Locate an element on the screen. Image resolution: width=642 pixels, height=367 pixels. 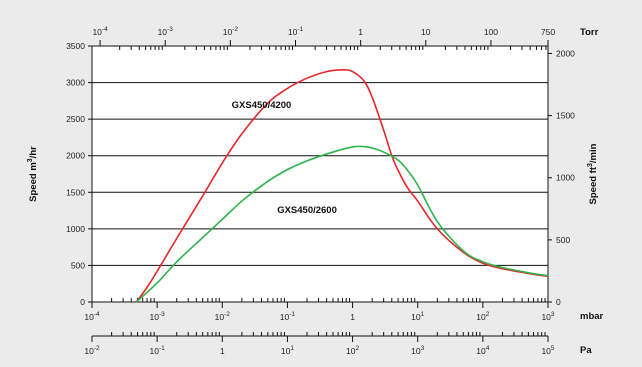
left-y-tick-label: 0 is located at coordinates (82, 302).